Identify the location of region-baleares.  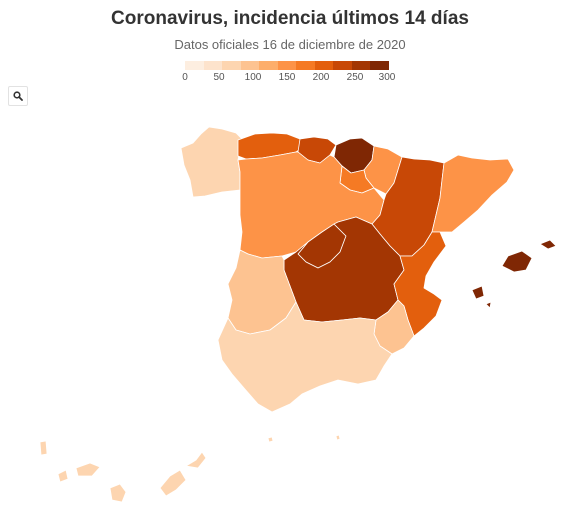
(514, 274).